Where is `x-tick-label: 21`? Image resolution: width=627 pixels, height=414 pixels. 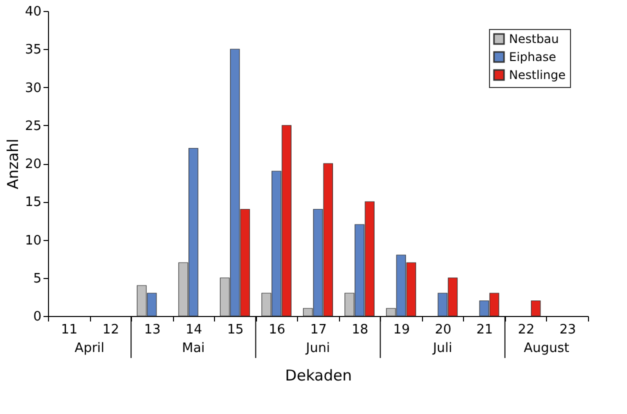
x-tick-label: 21 is located at coordinates (484, 330).